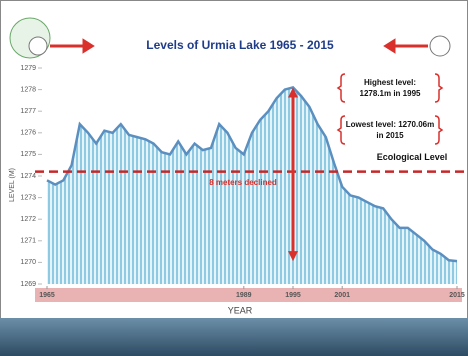  I want to click on y-tick-label: 1270, so click(28, 262).